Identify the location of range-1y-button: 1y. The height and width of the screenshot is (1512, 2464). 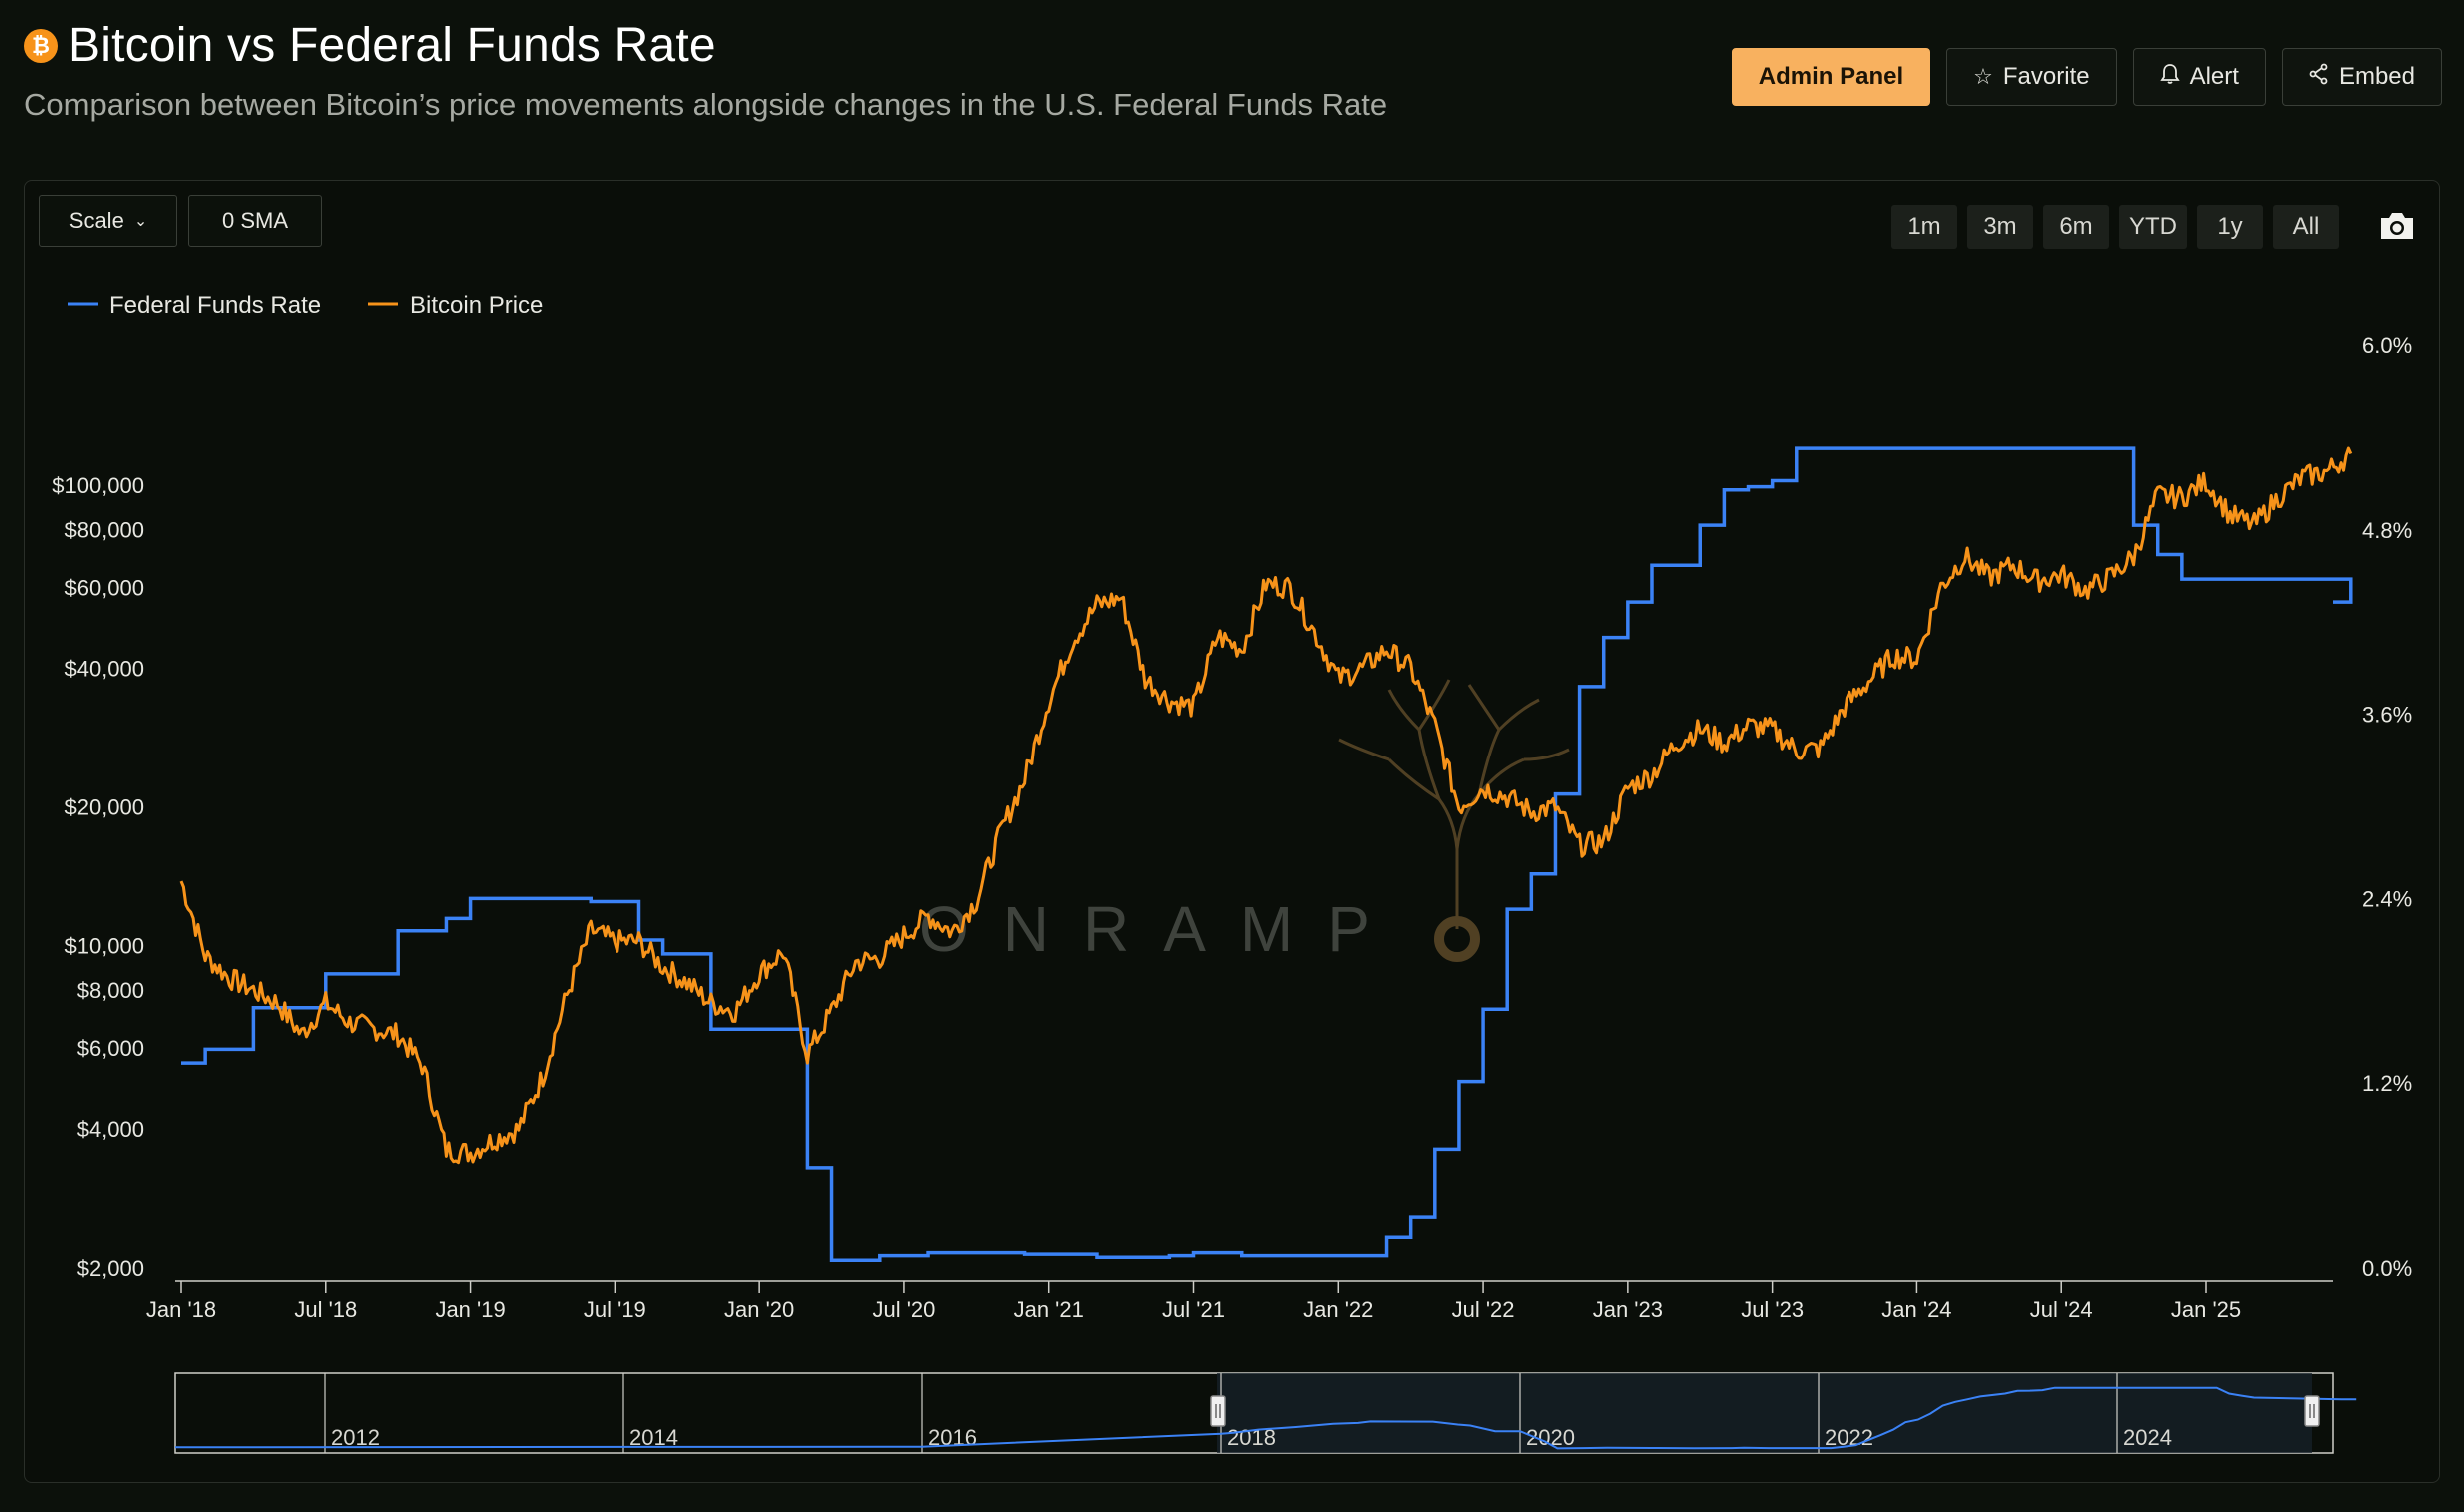
(2230, 227).